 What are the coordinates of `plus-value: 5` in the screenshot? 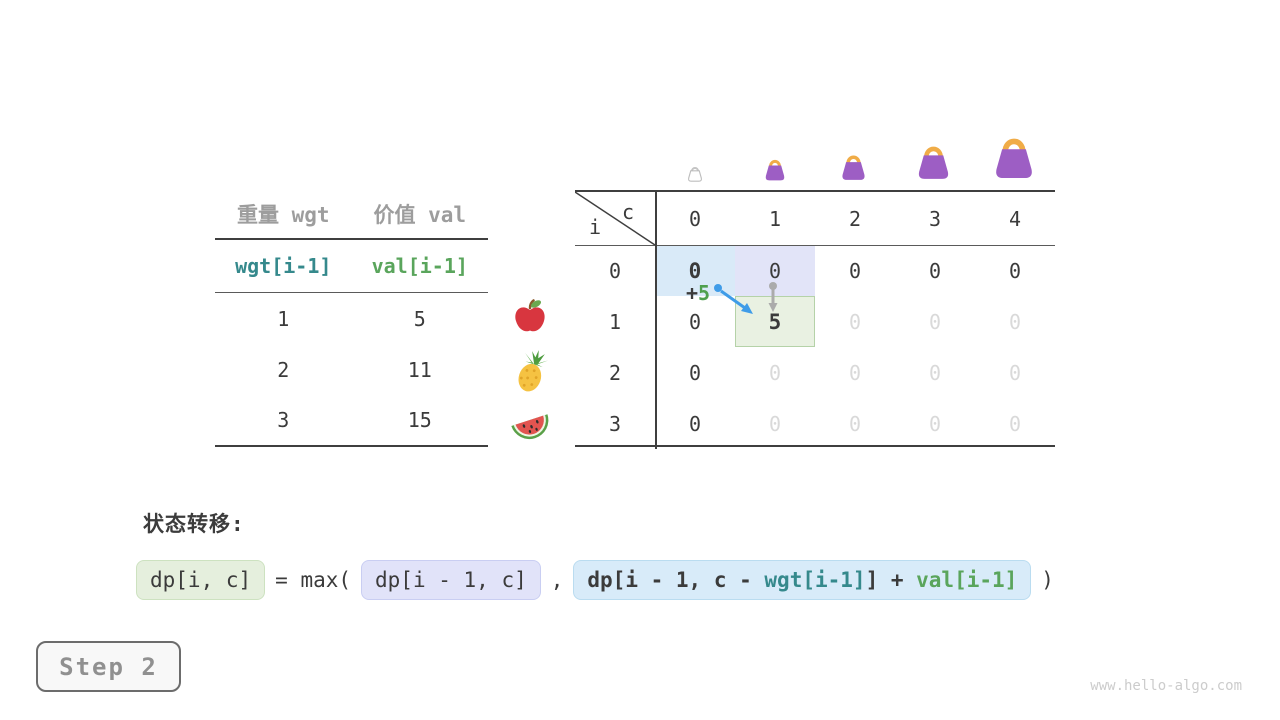 It's located at (704, 293).